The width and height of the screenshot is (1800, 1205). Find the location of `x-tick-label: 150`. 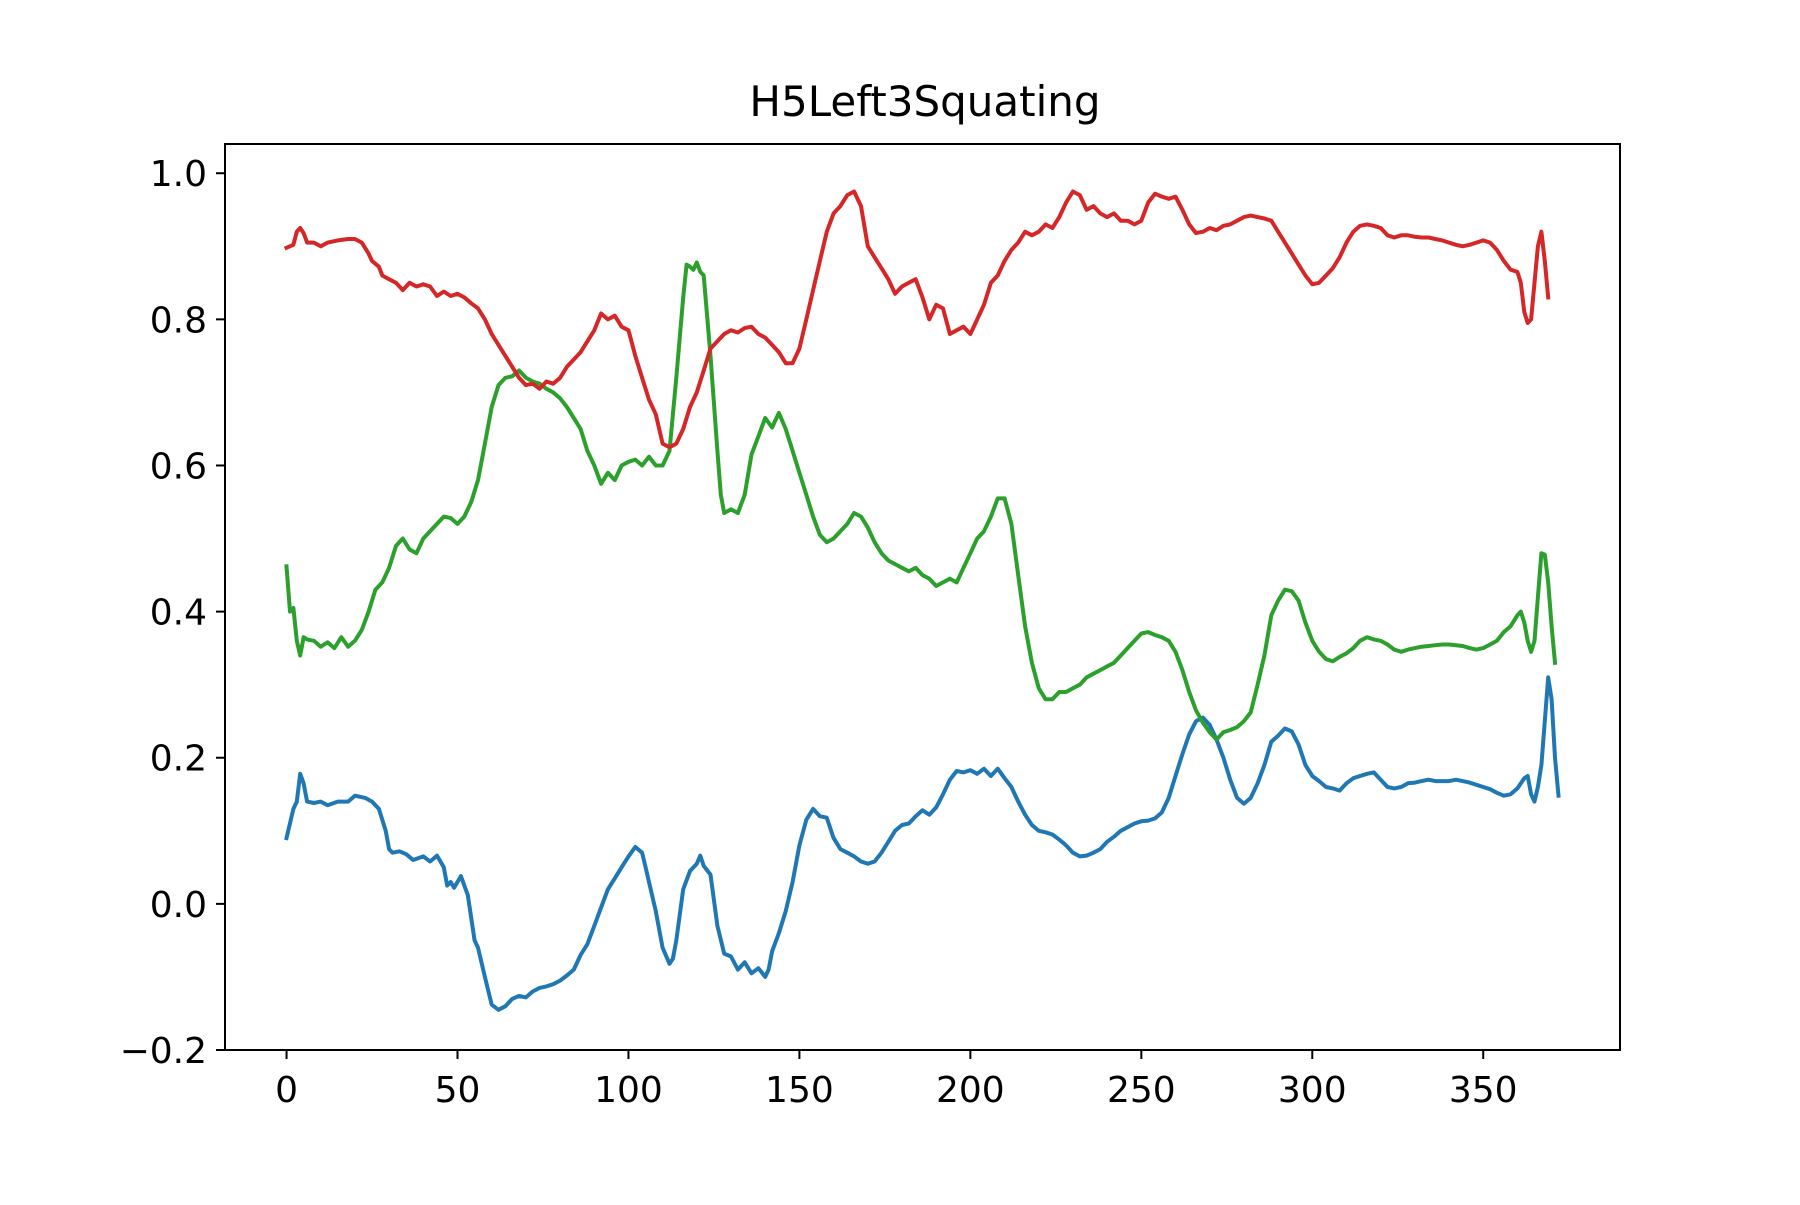

x-tick-label: 150 is located at coordinates (799, 1090).